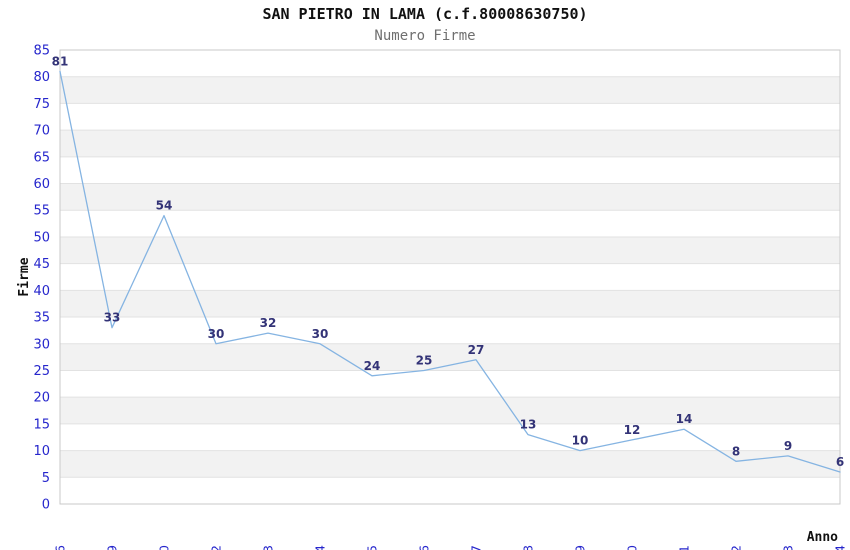 This screenshot has width=850, height=550. I want to click on svg-text: 2013, so click(268, 547).